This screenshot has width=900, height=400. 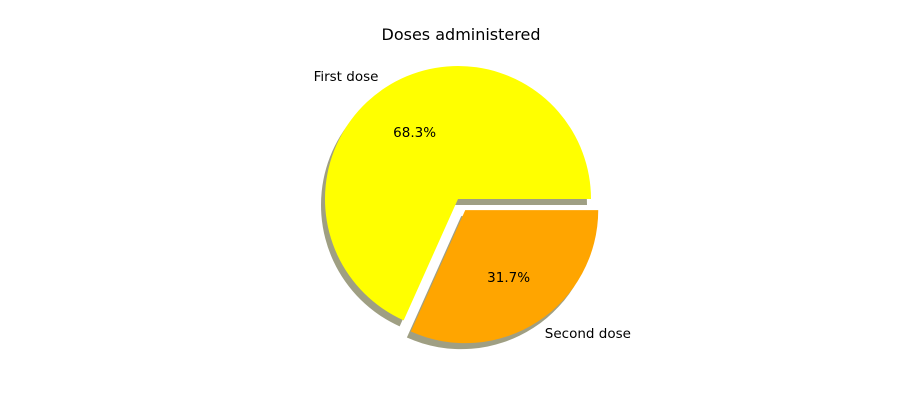 What do you see at coordinates (414, 133) in the screenshot?
I see `percent-label-first-dose: 68.3%` at bounding box center [414, 133].